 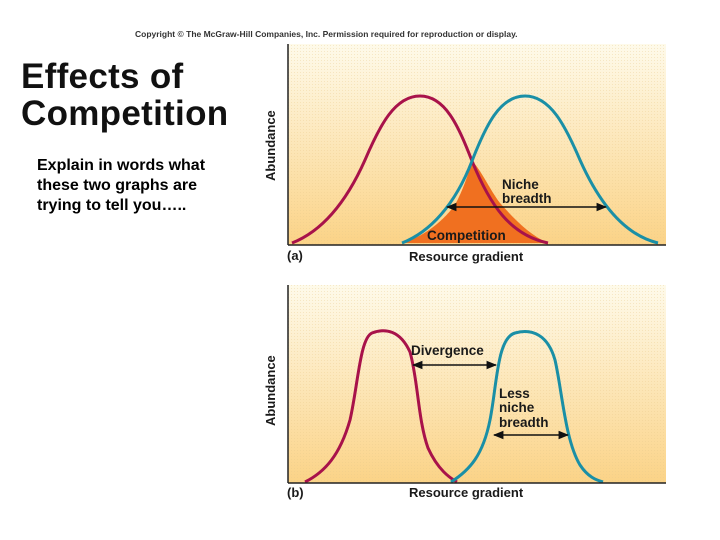 What do you see at coordinates (527, 198) in the screenshot?
I see `niche-breadth-label-2: breadth` at bounding box center [527, 198].